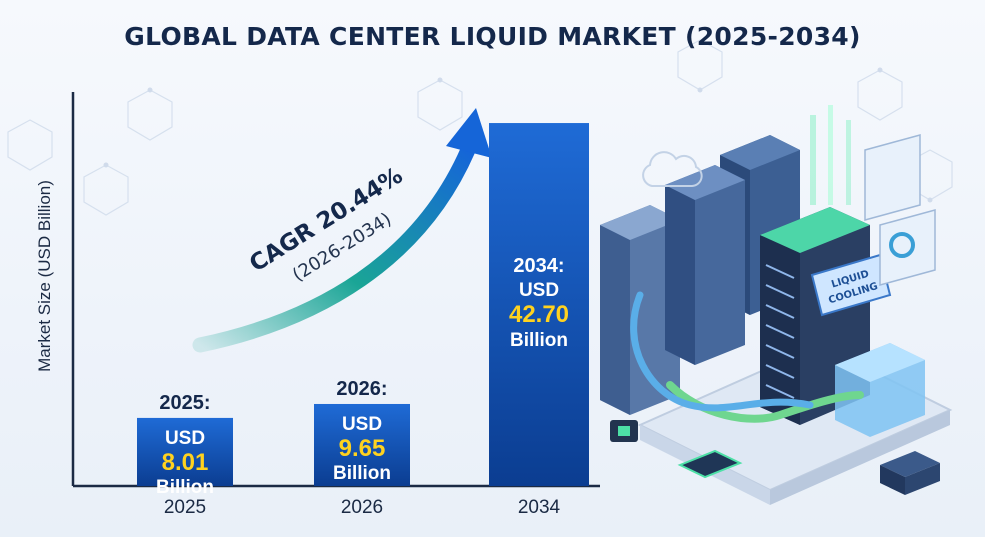 The image size is (985, 537). What do you see at coordinates (640, 310) in the screenshot?
I see `server-rack-left` at bounding box center [640, 310].